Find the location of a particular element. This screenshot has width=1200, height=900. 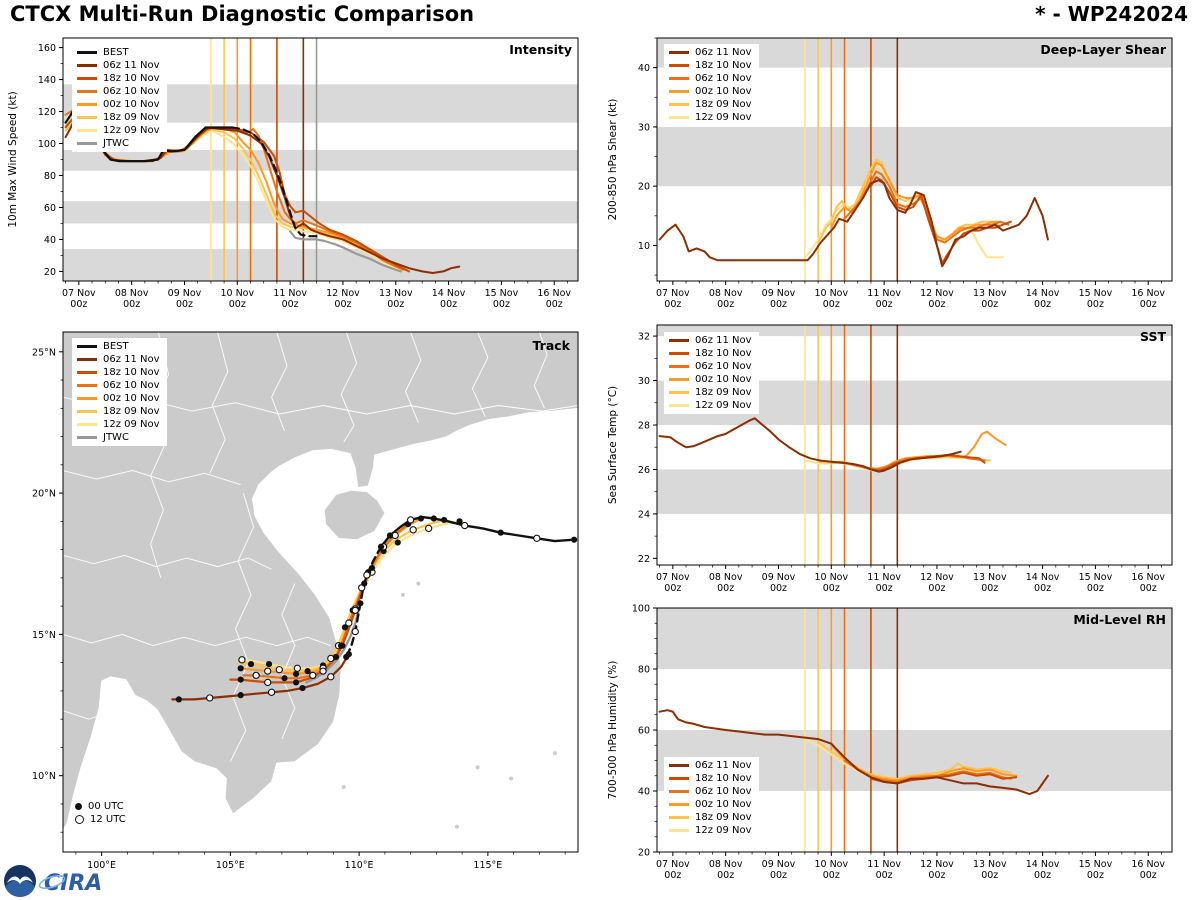

series-jtwc is located at coordinates (346, 251).